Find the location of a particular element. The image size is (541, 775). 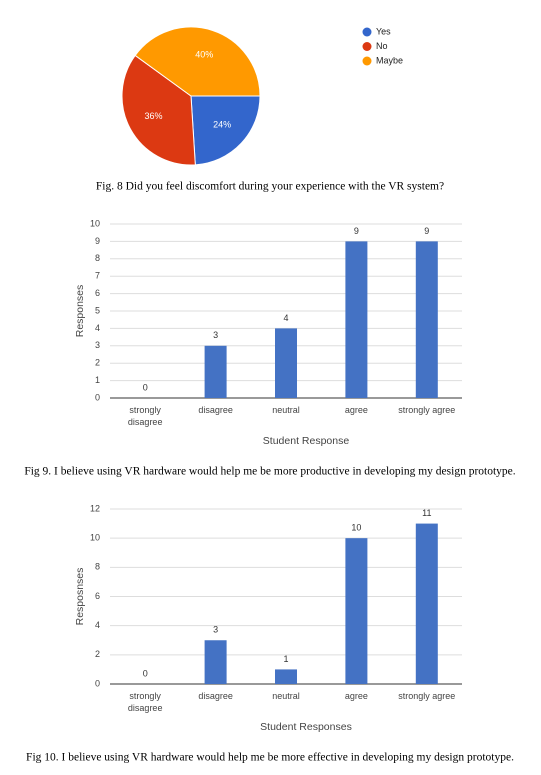

value-label: 11 is located at coordinates (426, 513).